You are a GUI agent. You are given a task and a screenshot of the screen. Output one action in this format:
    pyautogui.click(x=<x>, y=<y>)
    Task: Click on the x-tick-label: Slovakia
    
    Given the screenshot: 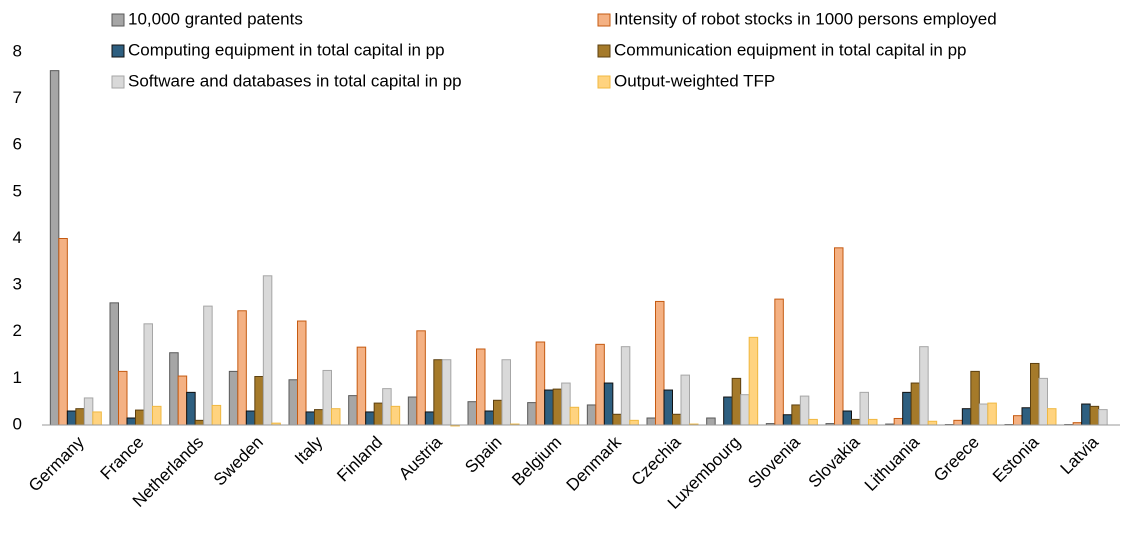 What is the action you would take?
    pyautogui.click(x=834, y=461)
    